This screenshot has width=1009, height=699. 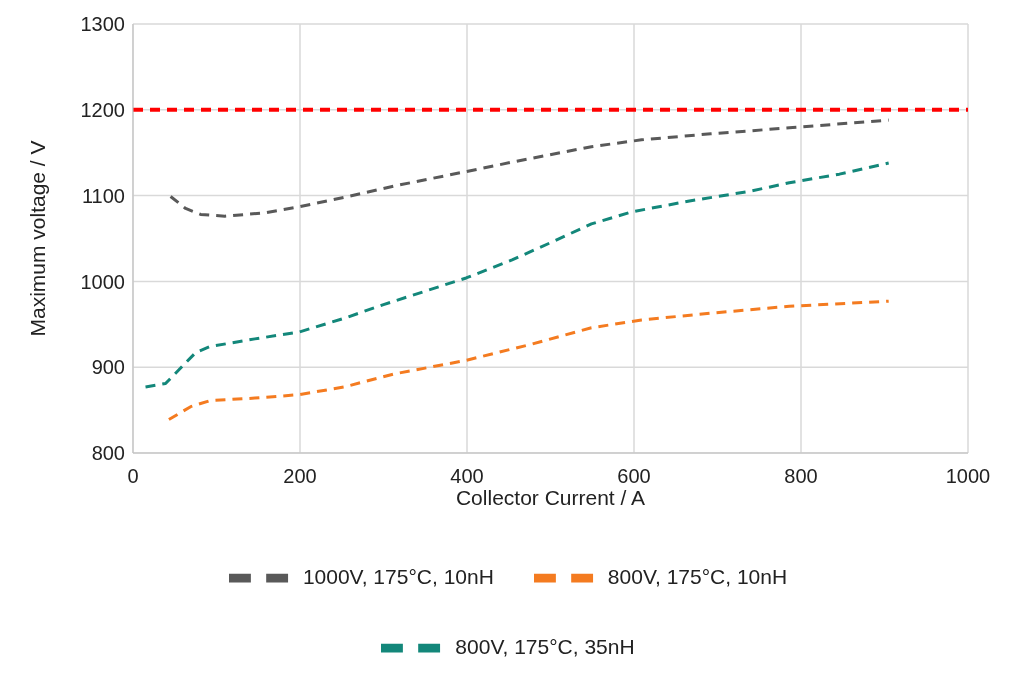 What do you see at coordinates (108, 453) in the screenshot?
I see `y-tick-label: 800` at bounding box center [108, 453].